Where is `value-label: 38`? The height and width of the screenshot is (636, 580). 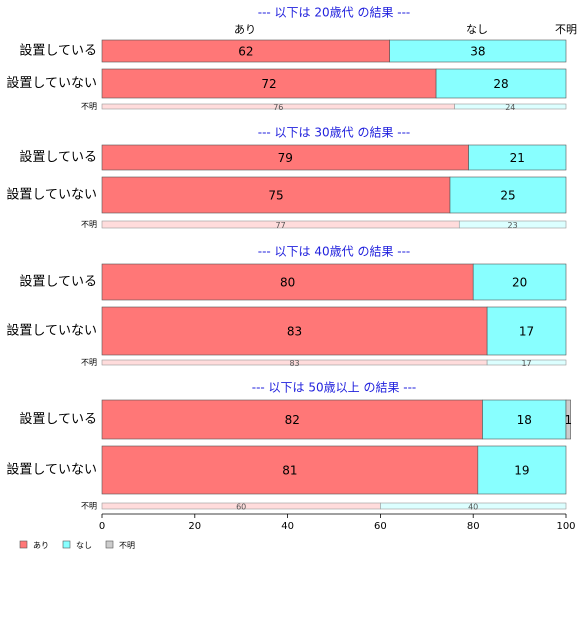
value-label: 38 is located at coordinates (477, 52).